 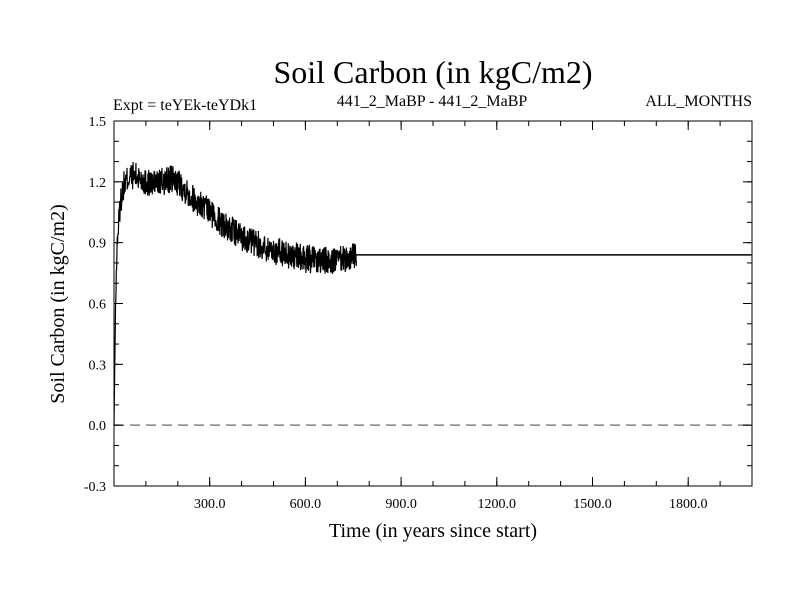 I want to click on y-tick-label: 0.6, so click(x=98, y=305).